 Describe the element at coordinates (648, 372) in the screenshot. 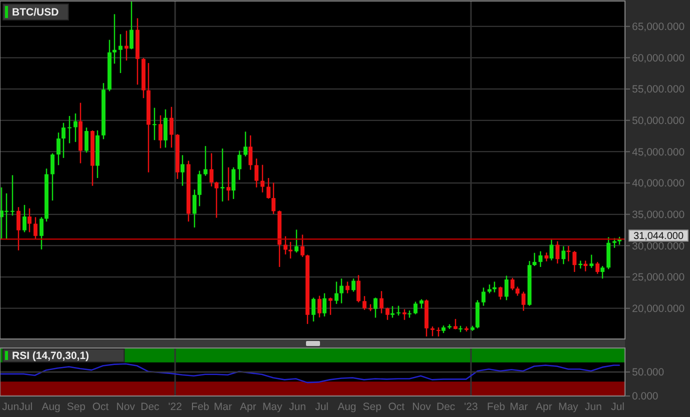

I see `y-tick-label: 50.000` at that location.